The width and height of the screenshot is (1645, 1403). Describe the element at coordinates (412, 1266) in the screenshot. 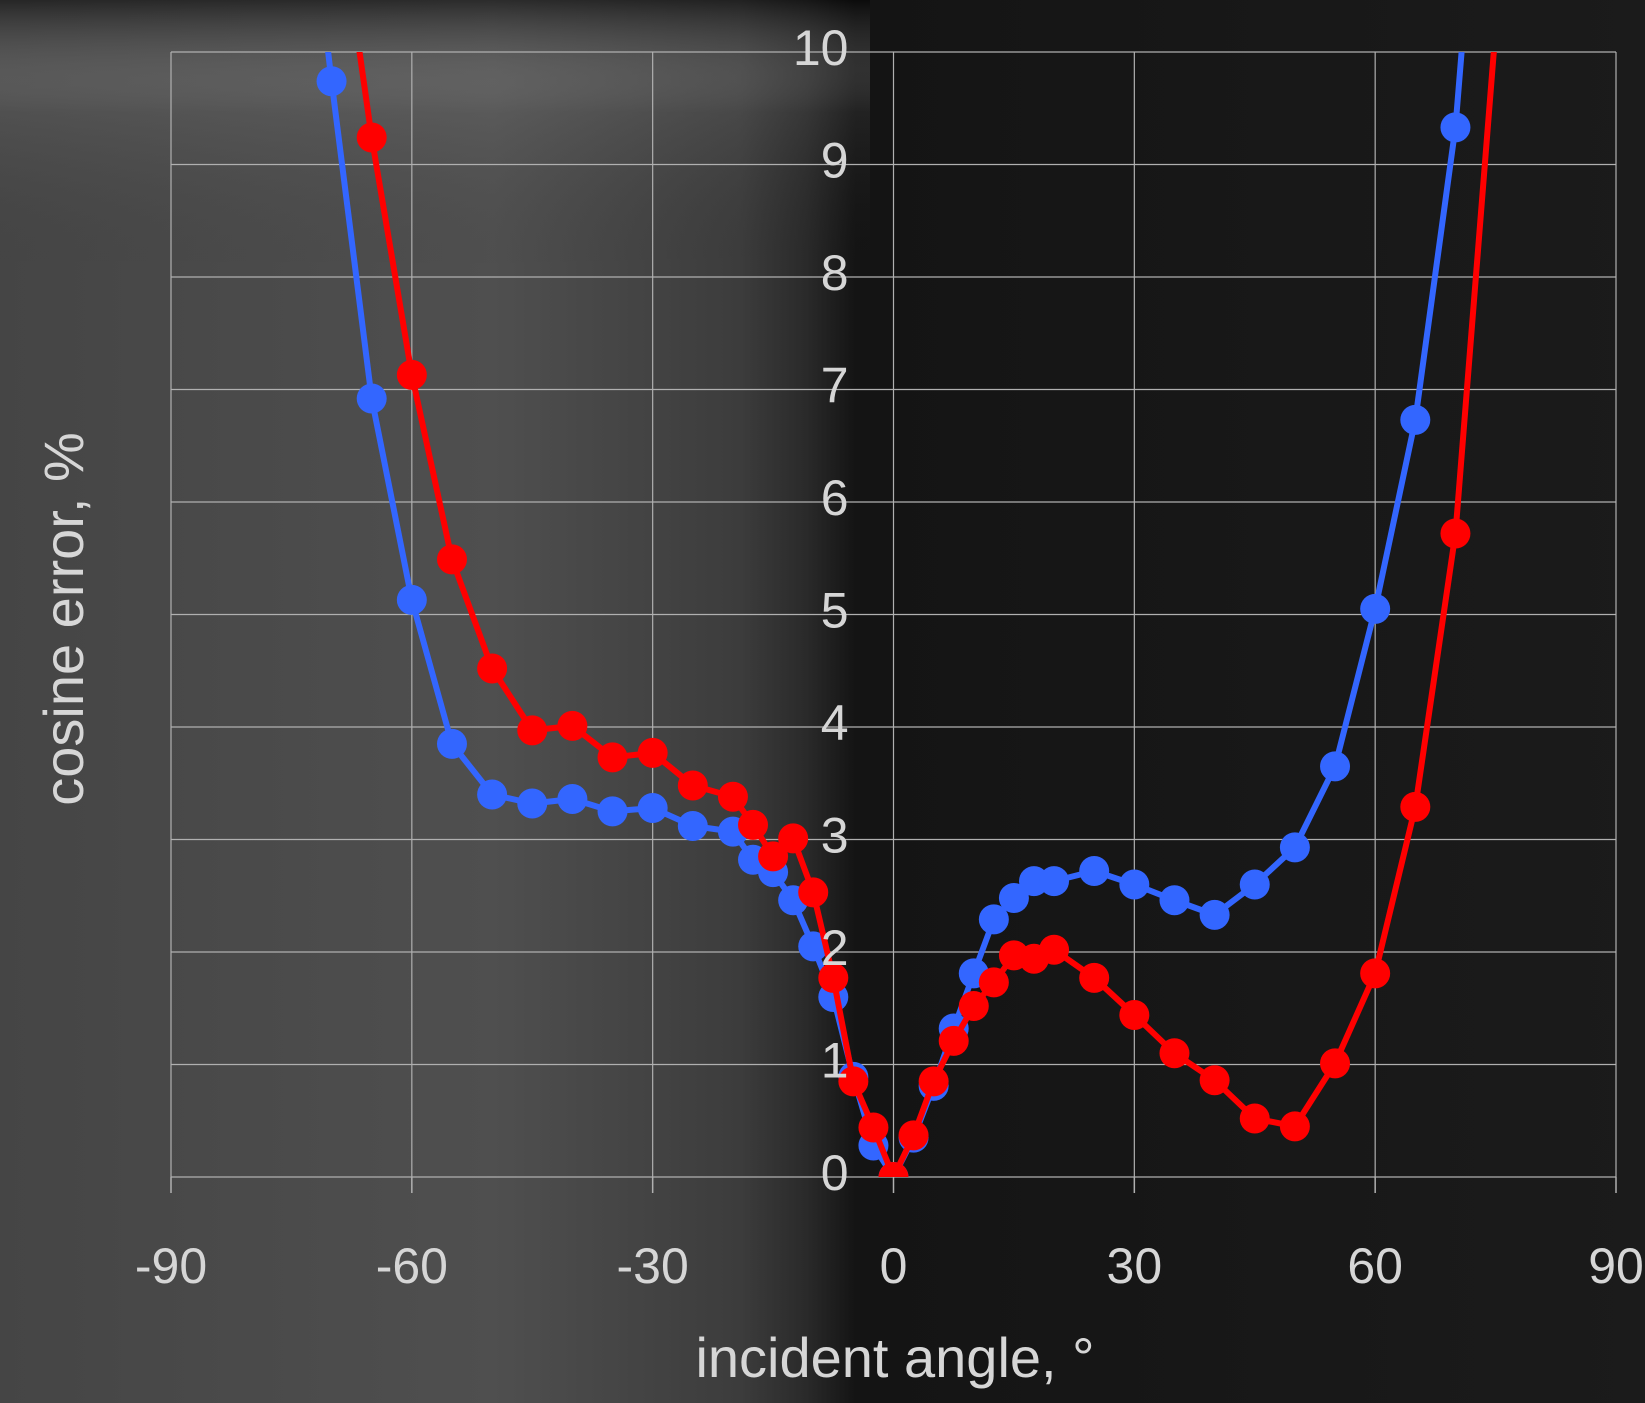

I see `x-tick-label: -60` at that location.